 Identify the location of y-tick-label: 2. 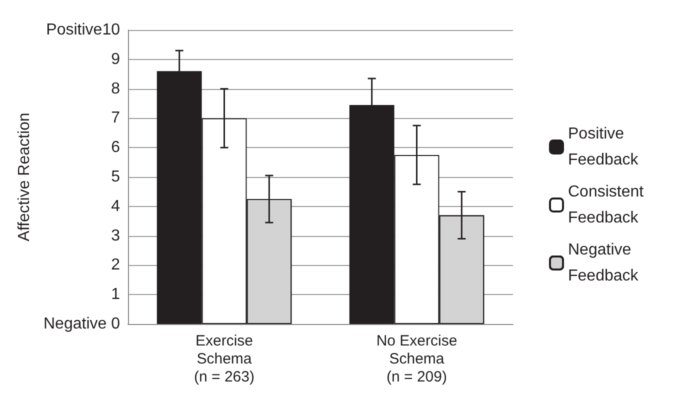
(115, 265).